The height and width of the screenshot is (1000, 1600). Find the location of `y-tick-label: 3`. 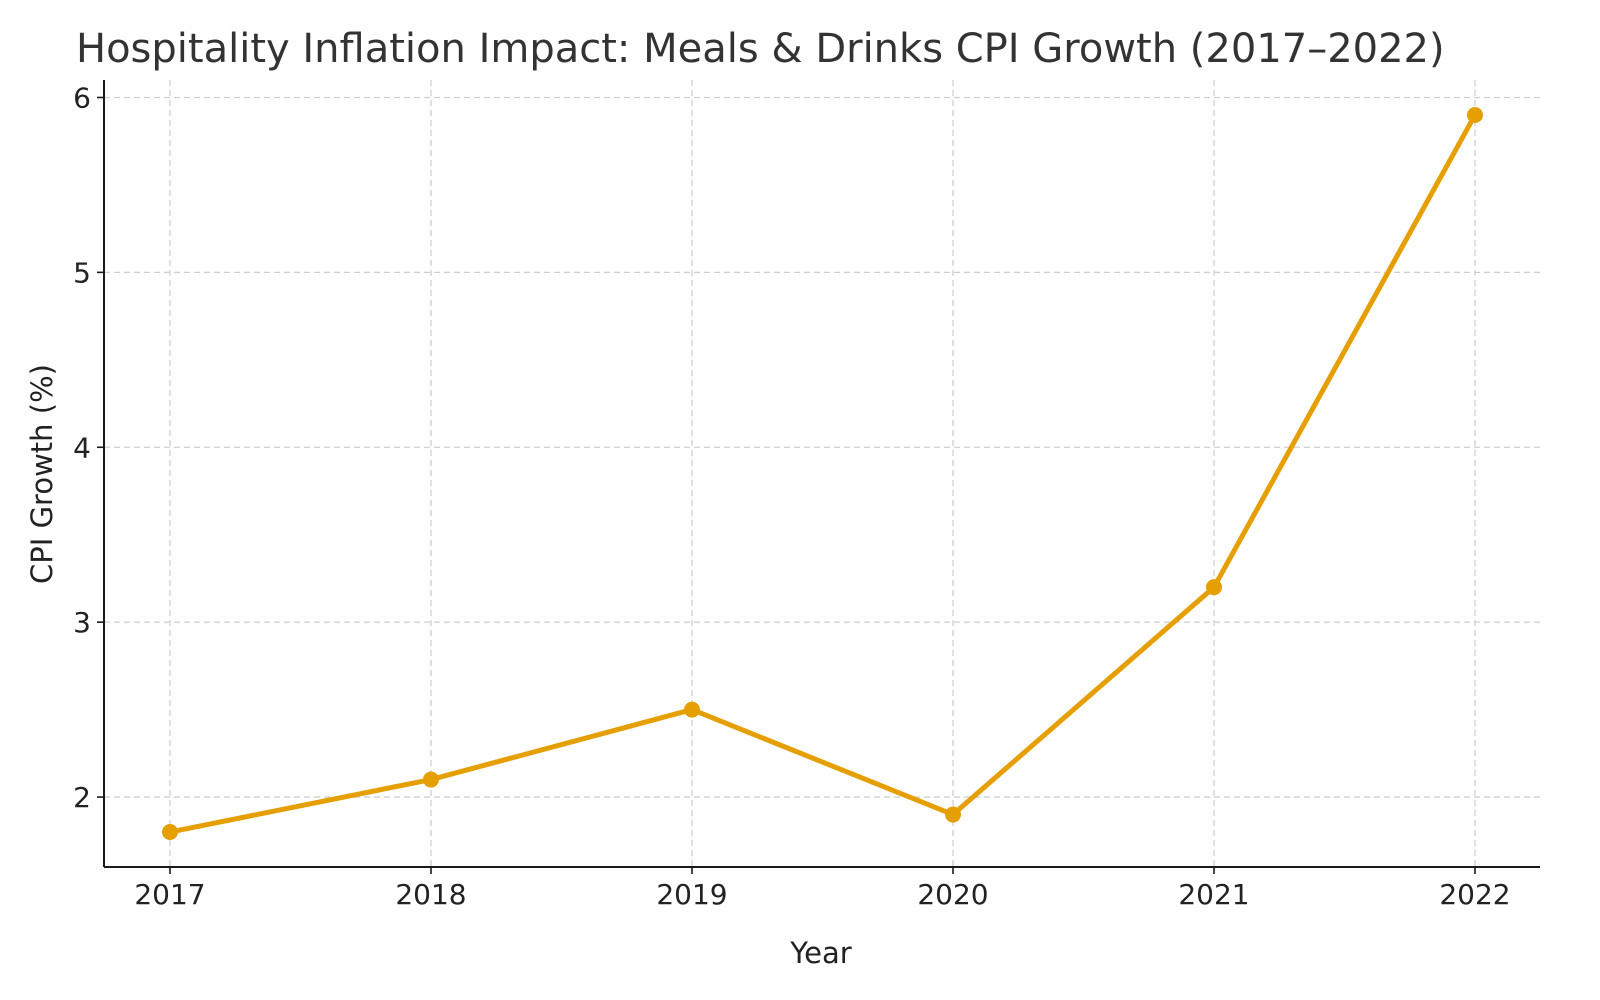

y-tick-label: 3 is located at coordinates (82, 622).